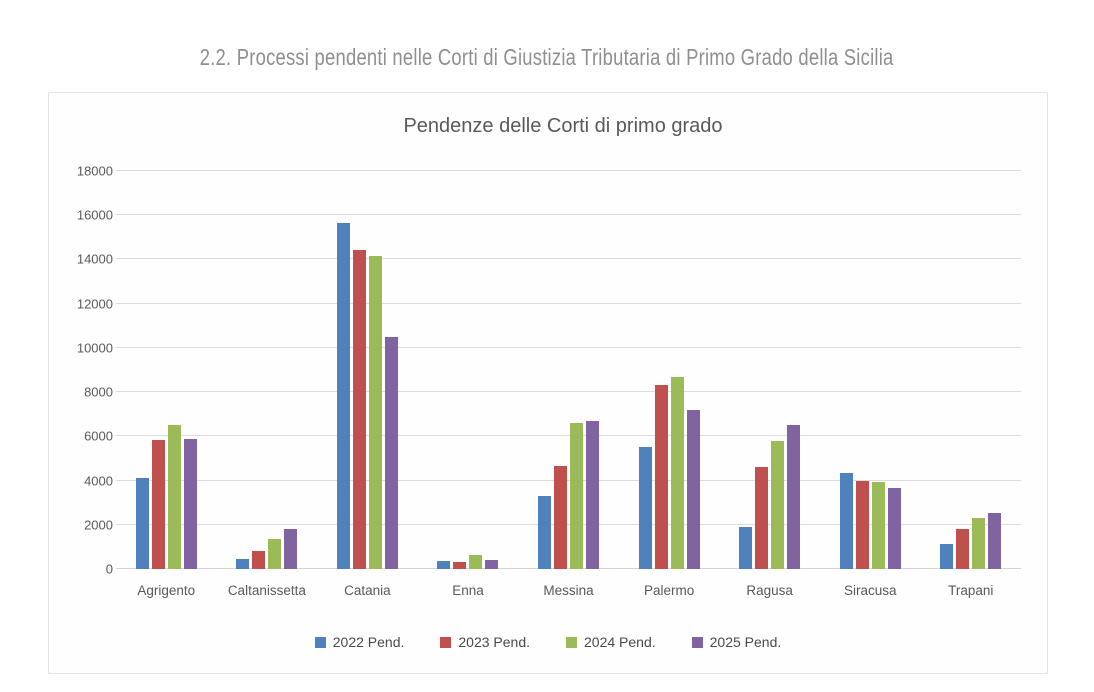 The width and height of the screenshot is (1094, 692). What do you see at coordinates (620, 642) in the screenshot?
I see `legend-label: 2024 Pend.` at bounding box center [620, 642].